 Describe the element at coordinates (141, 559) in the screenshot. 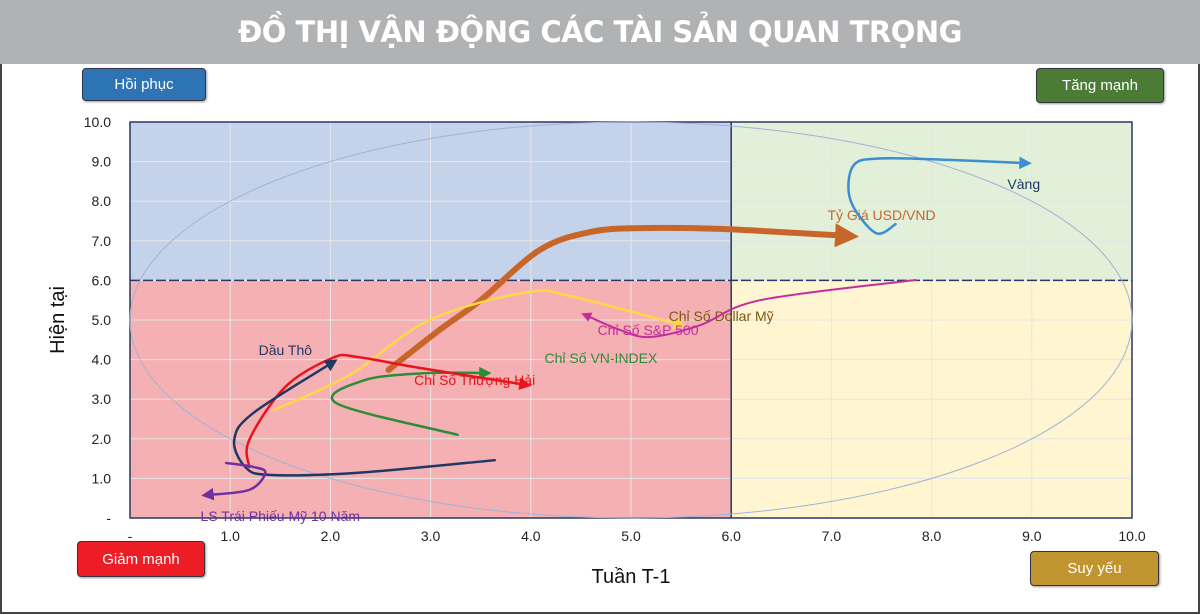

I see `quadrant-sharp-decline-label: Giảm mạnh` at that location.